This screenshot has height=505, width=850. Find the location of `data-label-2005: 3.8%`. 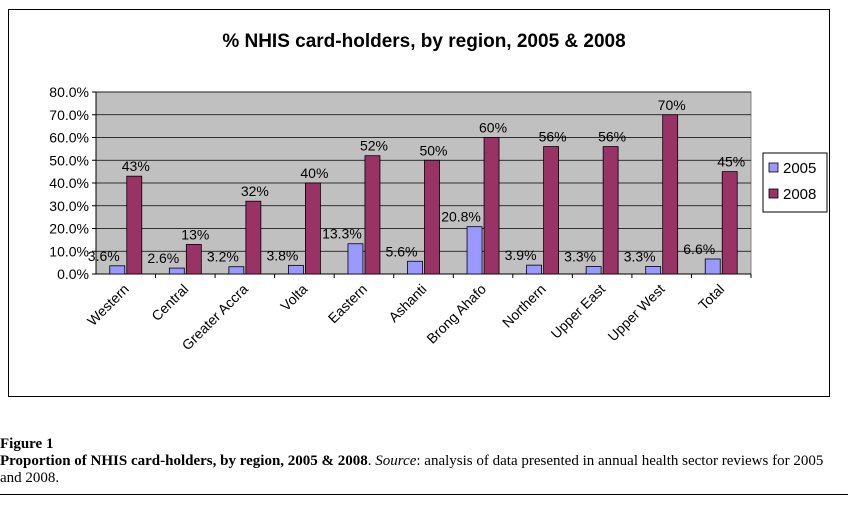

data-label-2005: 3.8% is located at coordinates (282, 255).